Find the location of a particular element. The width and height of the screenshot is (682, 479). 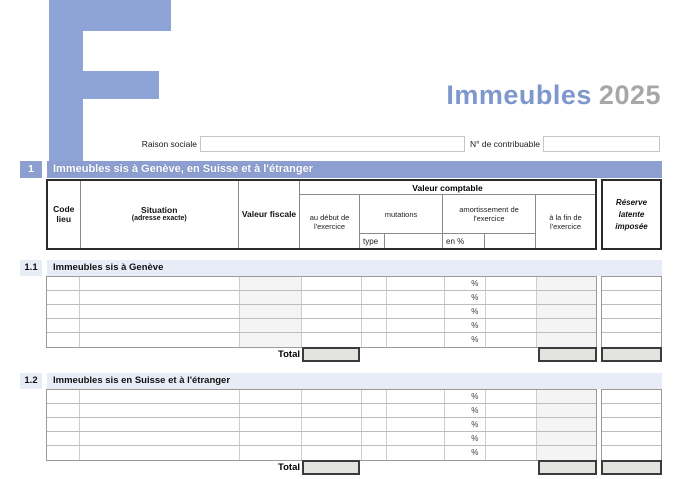

data-rows: %%%%% is located at coordinates (321, 425).